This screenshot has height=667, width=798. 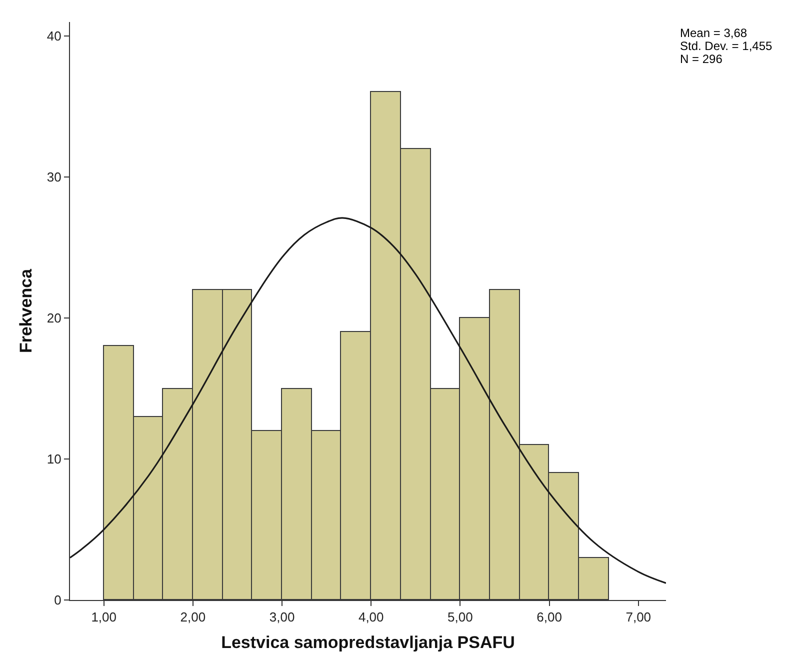 I want to click on y-tick-label: 10, so click(x=54, y=459).